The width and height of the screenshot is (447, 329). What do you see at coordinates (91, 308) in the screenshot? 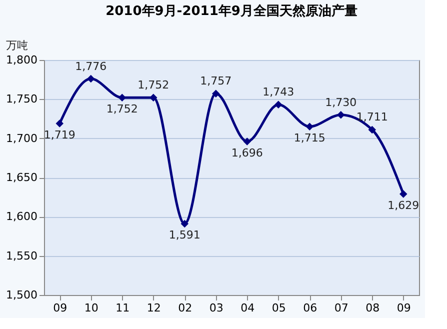
I see `x-tick-label: 10` at bounding box center [91, 308].